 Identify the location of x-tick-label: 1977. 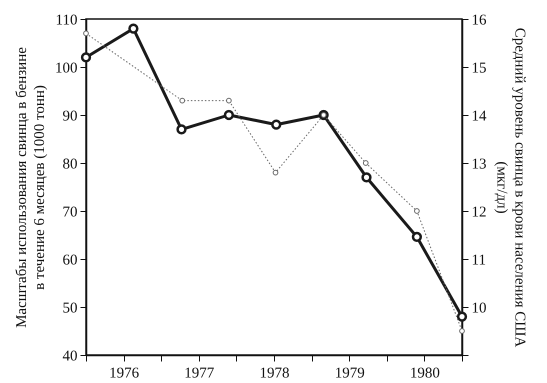
(199, 374).